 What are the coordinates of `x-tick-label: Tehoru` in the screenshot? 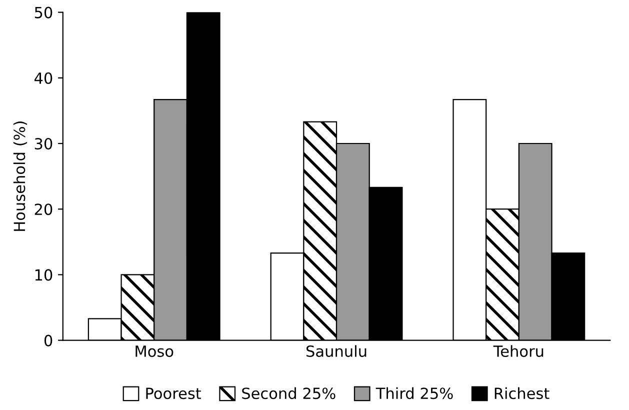 It's located at (518, 351).